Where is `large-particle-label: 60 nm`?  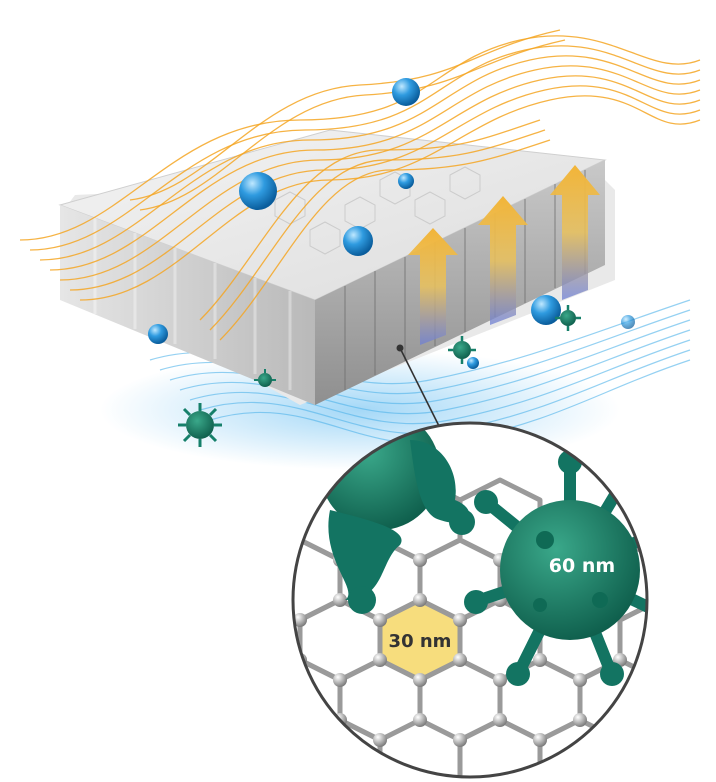
large-particle-label: 60 nm is located at coordinates (582, 566).